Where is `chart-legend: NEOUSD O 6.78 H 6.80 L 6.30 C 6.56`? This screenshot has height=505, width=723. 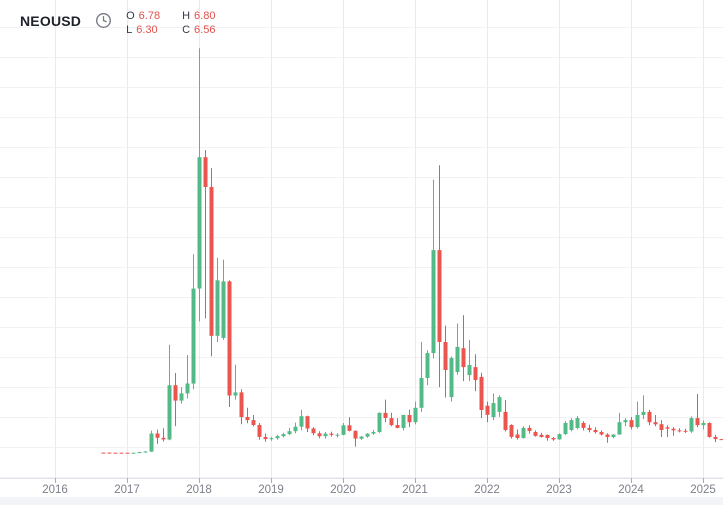 chart-legend: NEOUSD O 6.78 H 6.80 L 6.30 C 6.56 is located at coordinates (117, 23).